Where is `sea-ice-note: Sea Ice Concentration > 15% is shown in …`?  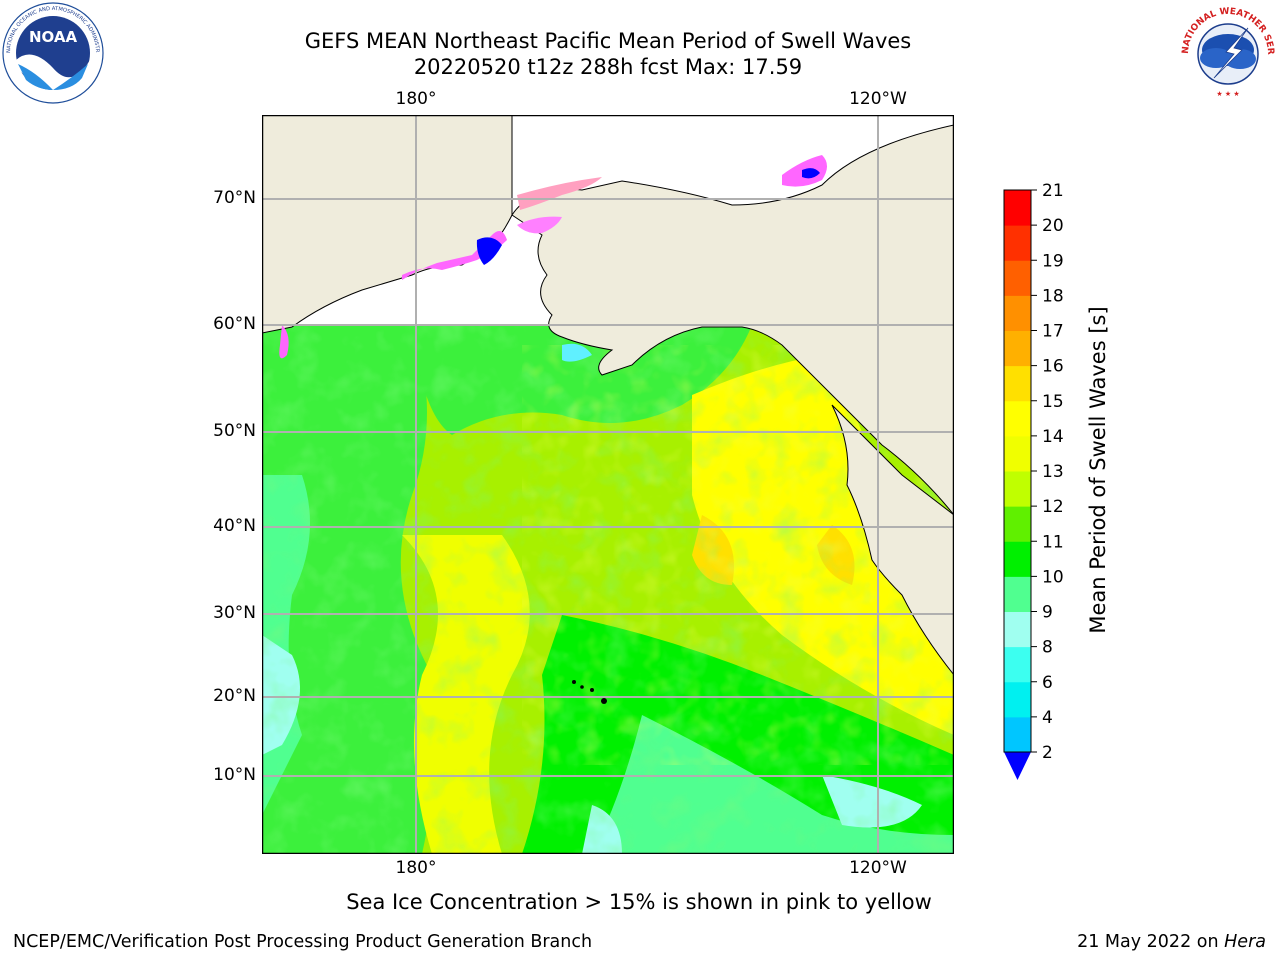 sea-ice-note: Sea Ice Concentration > 15% is shown in … is located at coordinates (639, 902).